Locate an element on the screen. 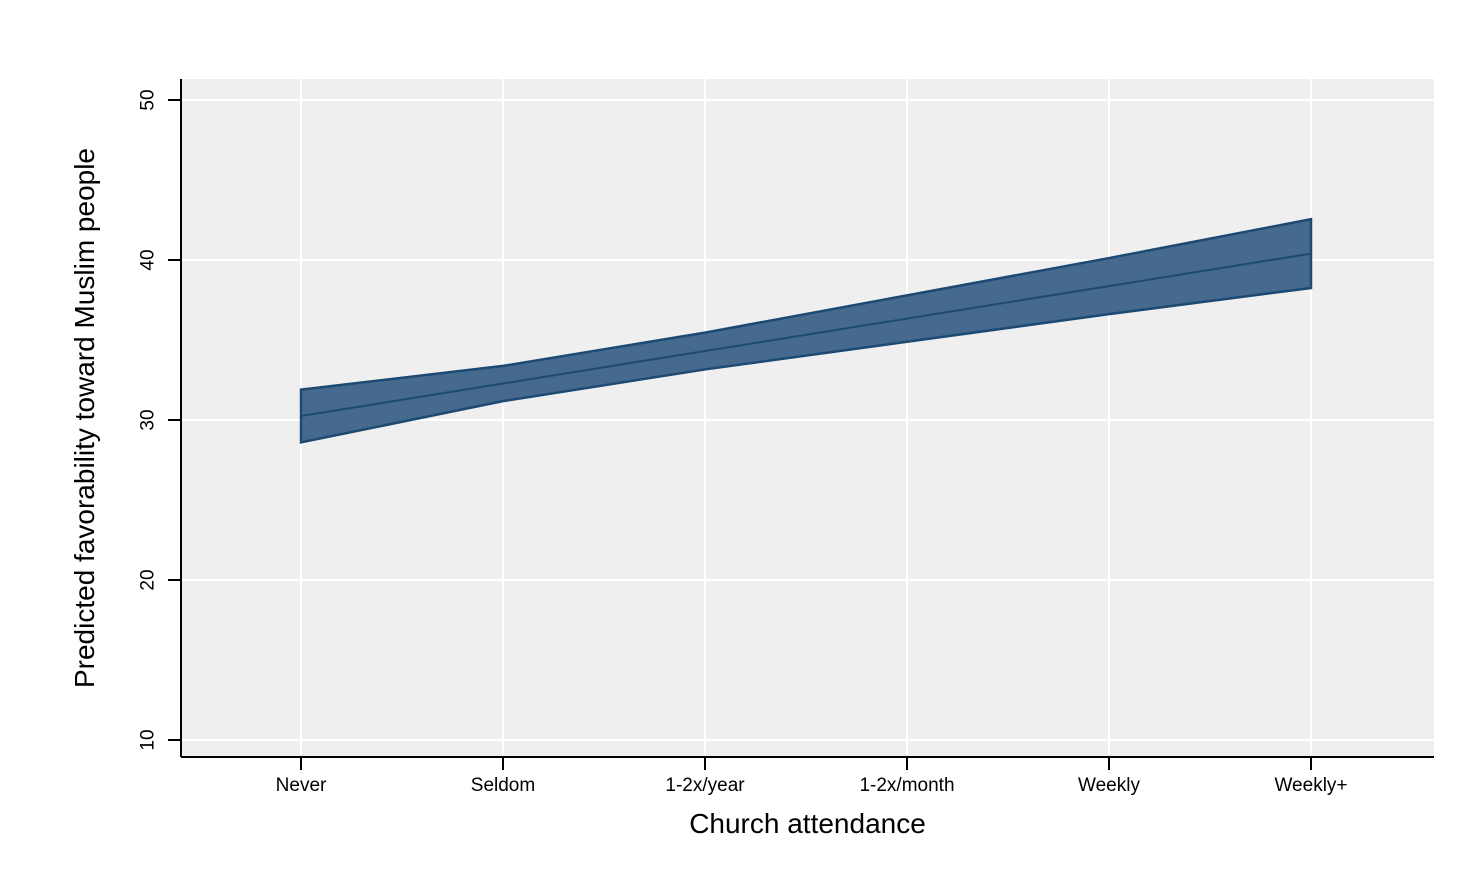  x-tick-label: 1-2x/month is located at coordinates (906, 785).